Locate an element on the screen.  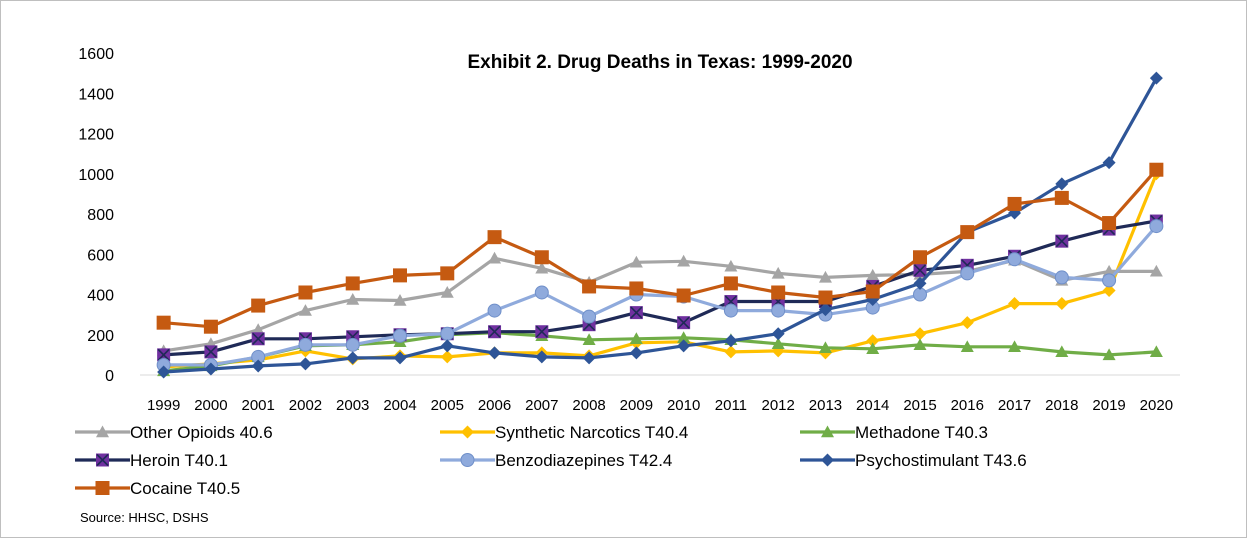
x-tick-label: 2018 is located at coordinates (1061, 405).